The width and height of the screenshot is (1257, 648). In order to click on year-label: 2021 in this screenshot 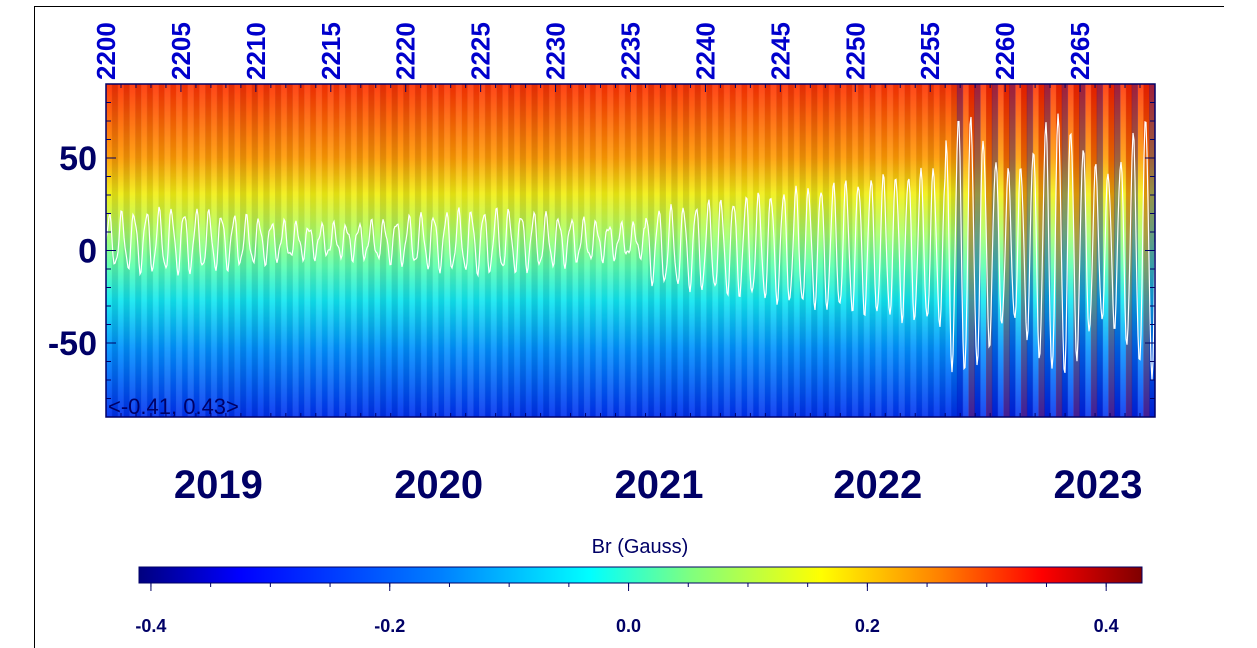, I will do `click(658, 485)`.